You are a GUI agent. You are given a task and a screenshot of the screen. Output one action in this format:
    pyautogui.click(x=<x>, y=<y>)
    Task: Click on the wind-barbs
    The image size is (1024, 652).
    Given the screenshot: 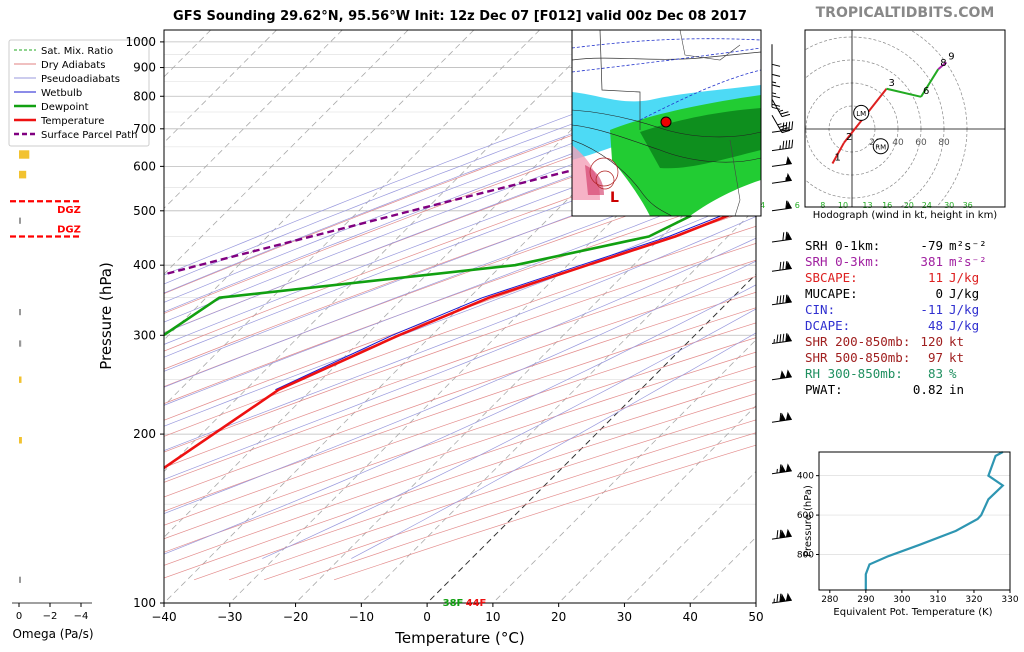 What is the action you would take?
    pyautogui.click(x=782, y=324)
    